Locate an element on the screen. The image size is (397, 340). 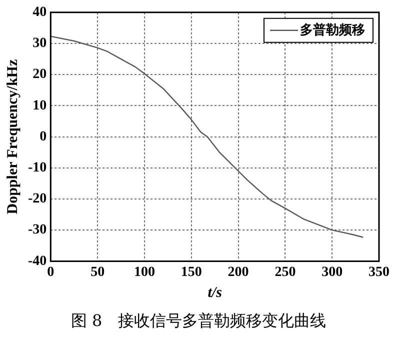
legend-label: 多普勒频移 is located at coordinates (332, 30).